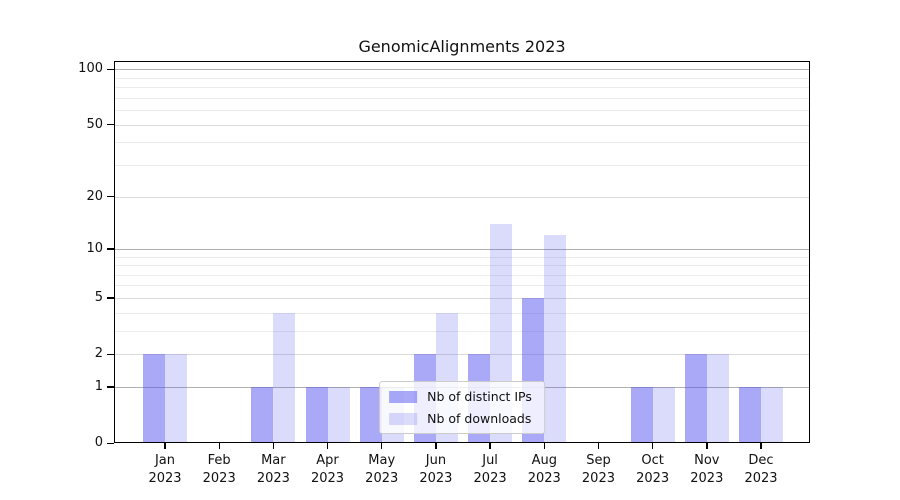 The width and height of the screenshot is (900, 500). I want to click on x-tick-label-apr: Apr 2023, so click(328, 470).